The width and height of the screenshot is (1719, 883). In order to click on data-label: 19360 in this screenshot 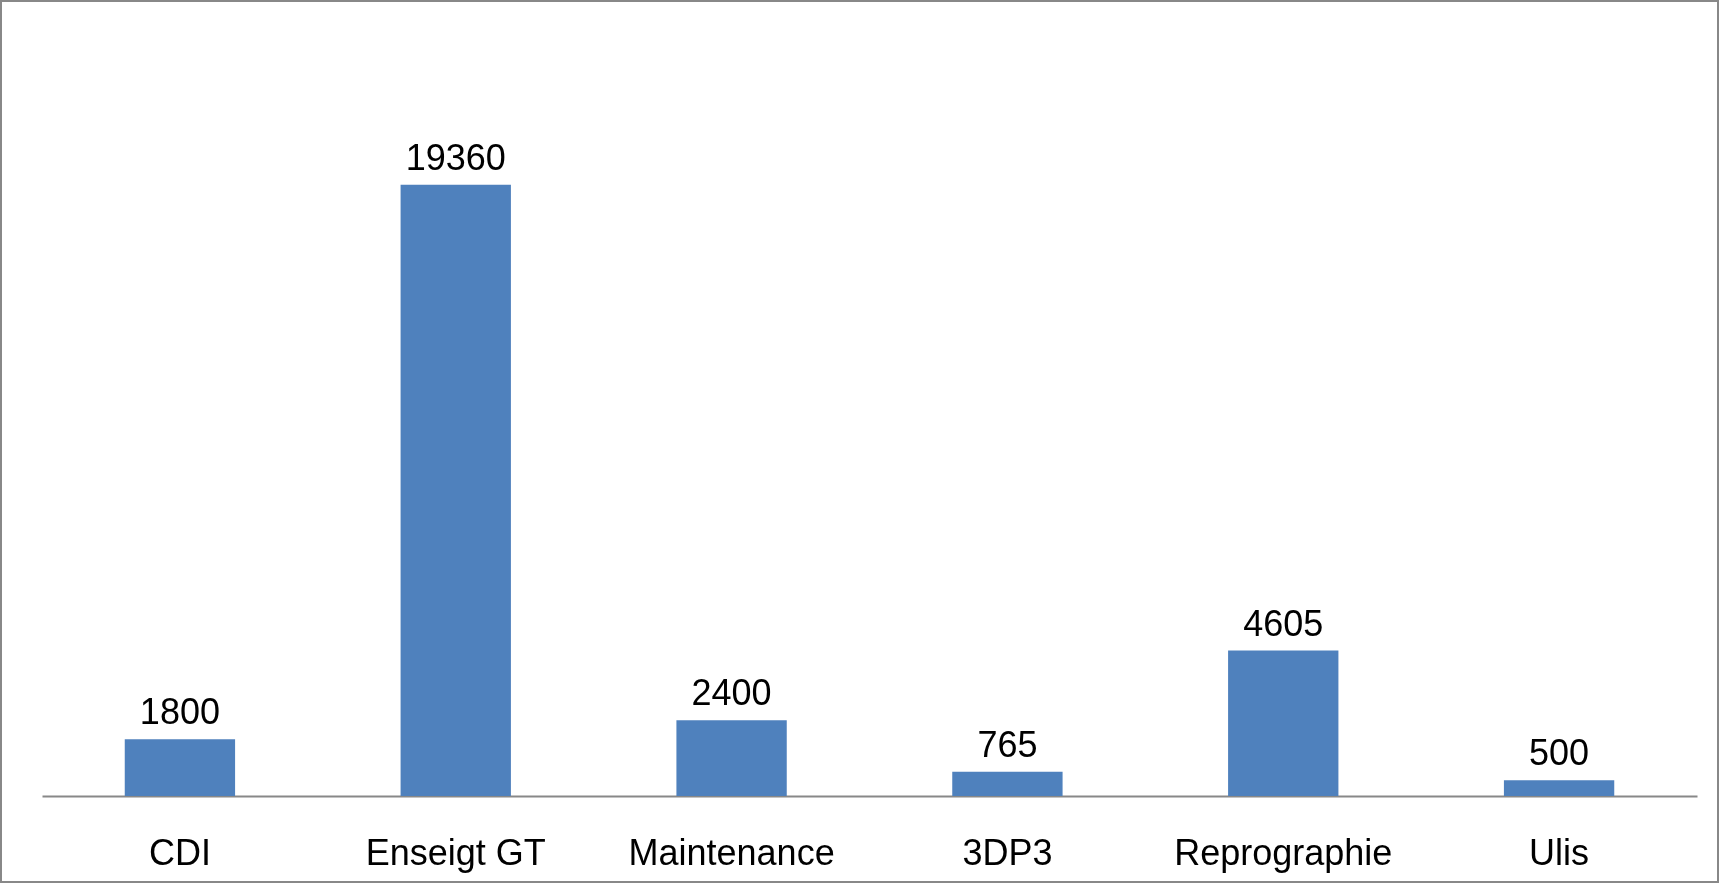, I will do `click(455, 157)`.